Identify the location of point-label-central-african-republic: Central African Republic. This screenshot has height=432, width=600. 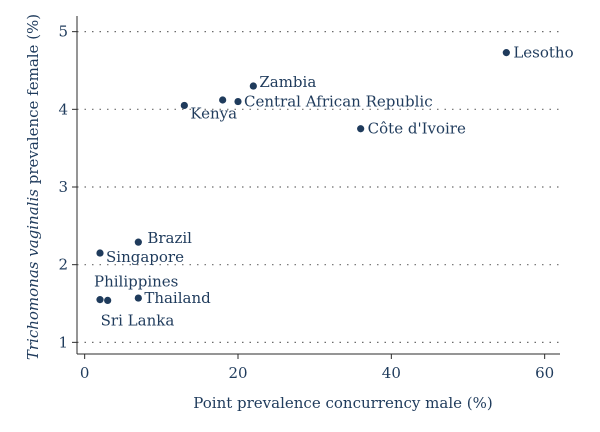
(338, 102).